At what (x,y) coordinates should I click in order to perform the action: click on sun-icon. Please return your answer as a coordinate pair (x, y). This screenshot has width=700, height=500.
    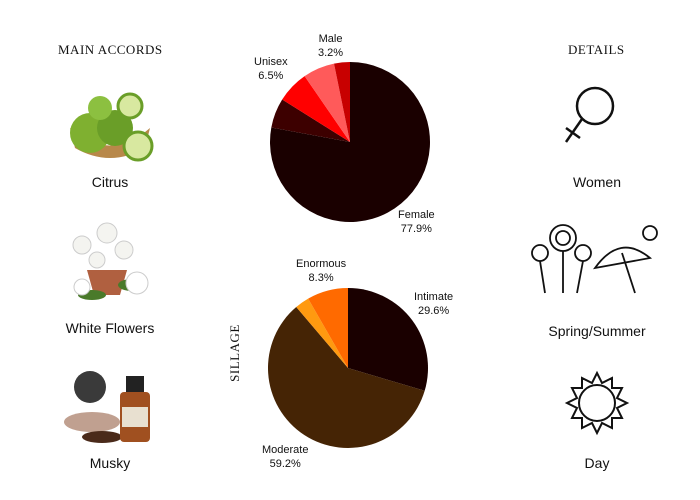
    Looking at the image, I should click on (597, 403).